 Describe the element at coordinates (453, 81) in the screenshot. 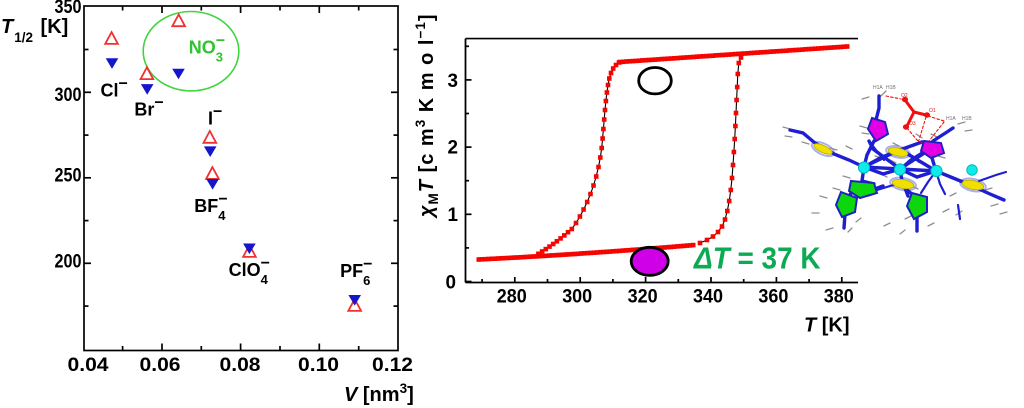

I see `svg-text: 3` at that location.